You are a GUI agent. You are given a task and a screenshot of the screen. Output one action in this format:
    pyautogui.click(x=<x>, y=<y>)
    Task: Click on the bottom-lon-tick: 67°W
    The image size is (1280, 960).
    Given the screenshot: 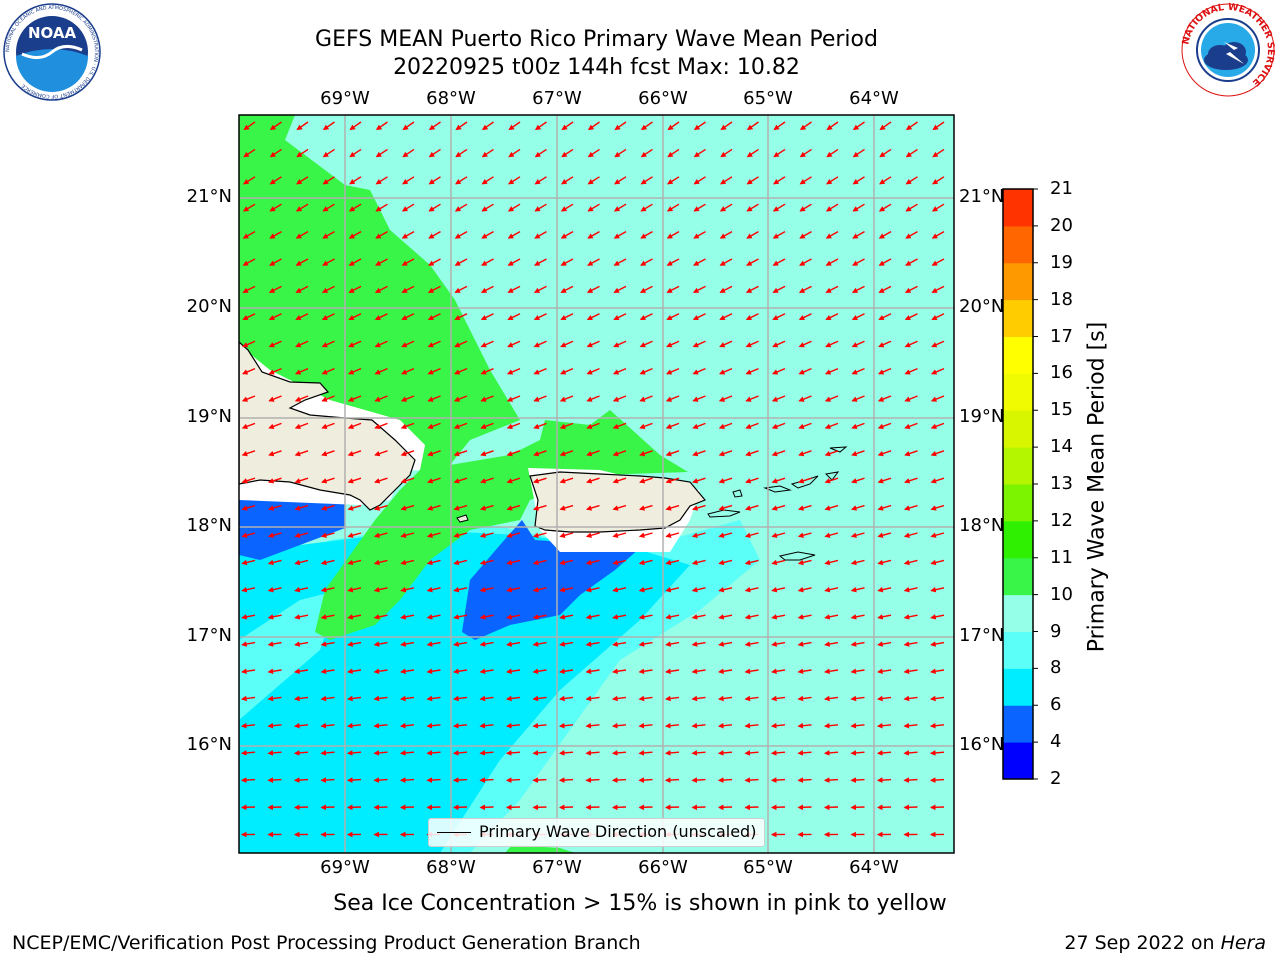 What is the action you would take?
    pyautogui.click(x=557, y=867)
    